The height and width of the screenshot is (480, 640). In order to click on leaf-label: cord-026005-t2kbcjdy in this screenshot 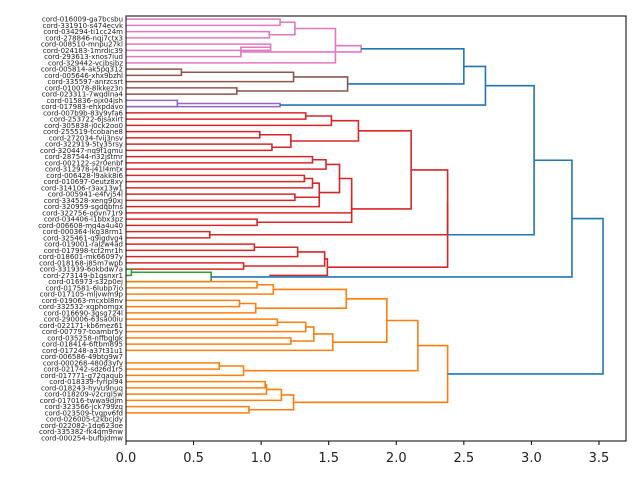, I will do `click(84, 420)`.